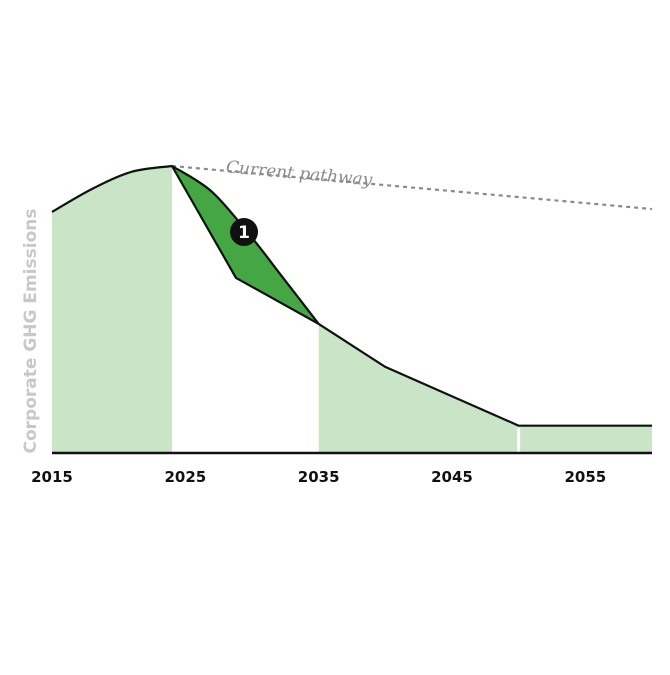 The width and height of the screenshot is (670, 675). I want to click on marker-circle, so click(244, 232).